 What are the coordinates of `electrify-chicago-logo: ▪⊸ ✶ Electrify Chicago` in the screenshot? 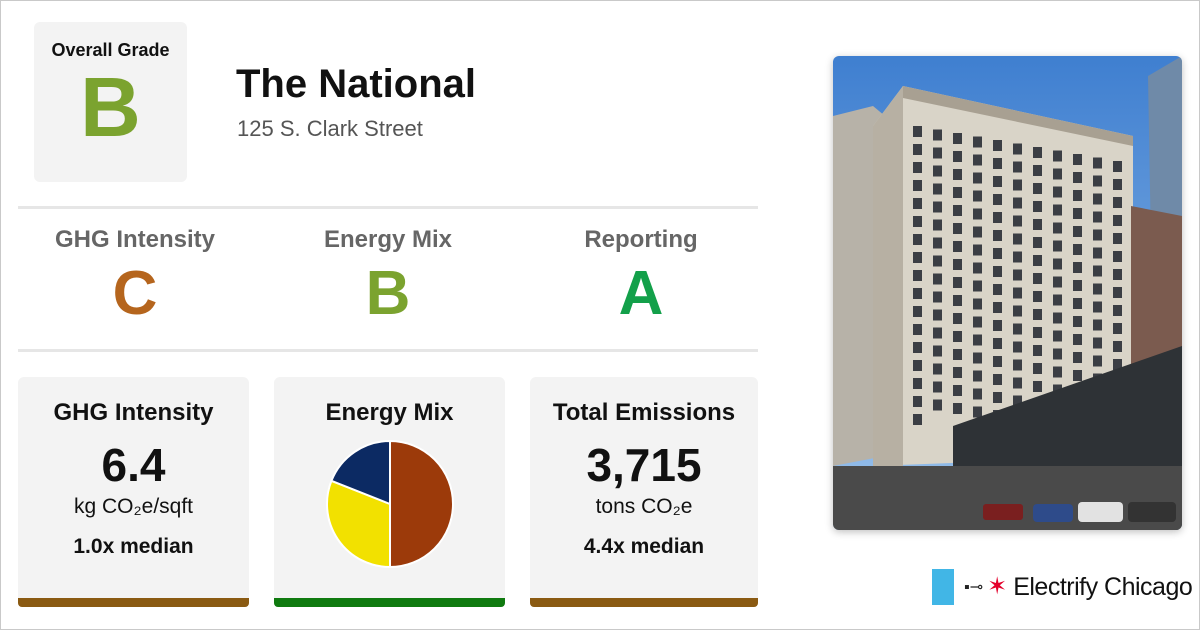 It's located at (1062, 587).